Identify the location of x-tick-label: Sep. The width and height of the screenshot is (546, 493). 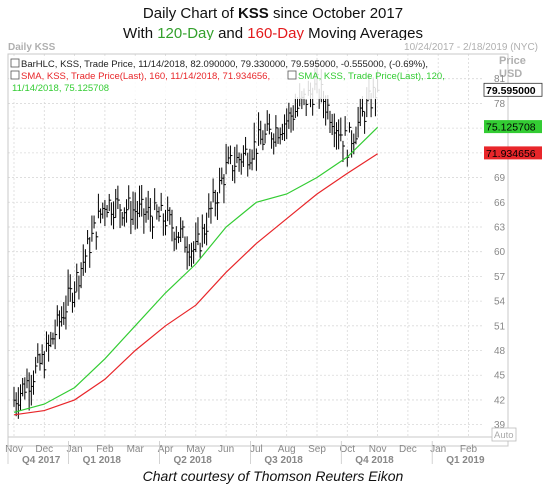
(317, 449).